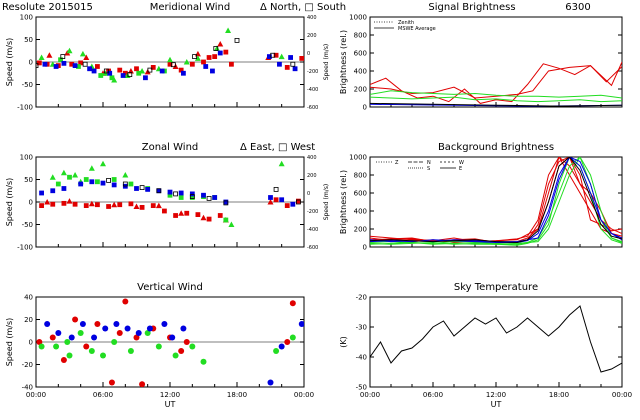  What do you see at coordinates (312, 36) in the screenshot?
I see `y2-tick-label: 200` at bounding box center [312, 36].